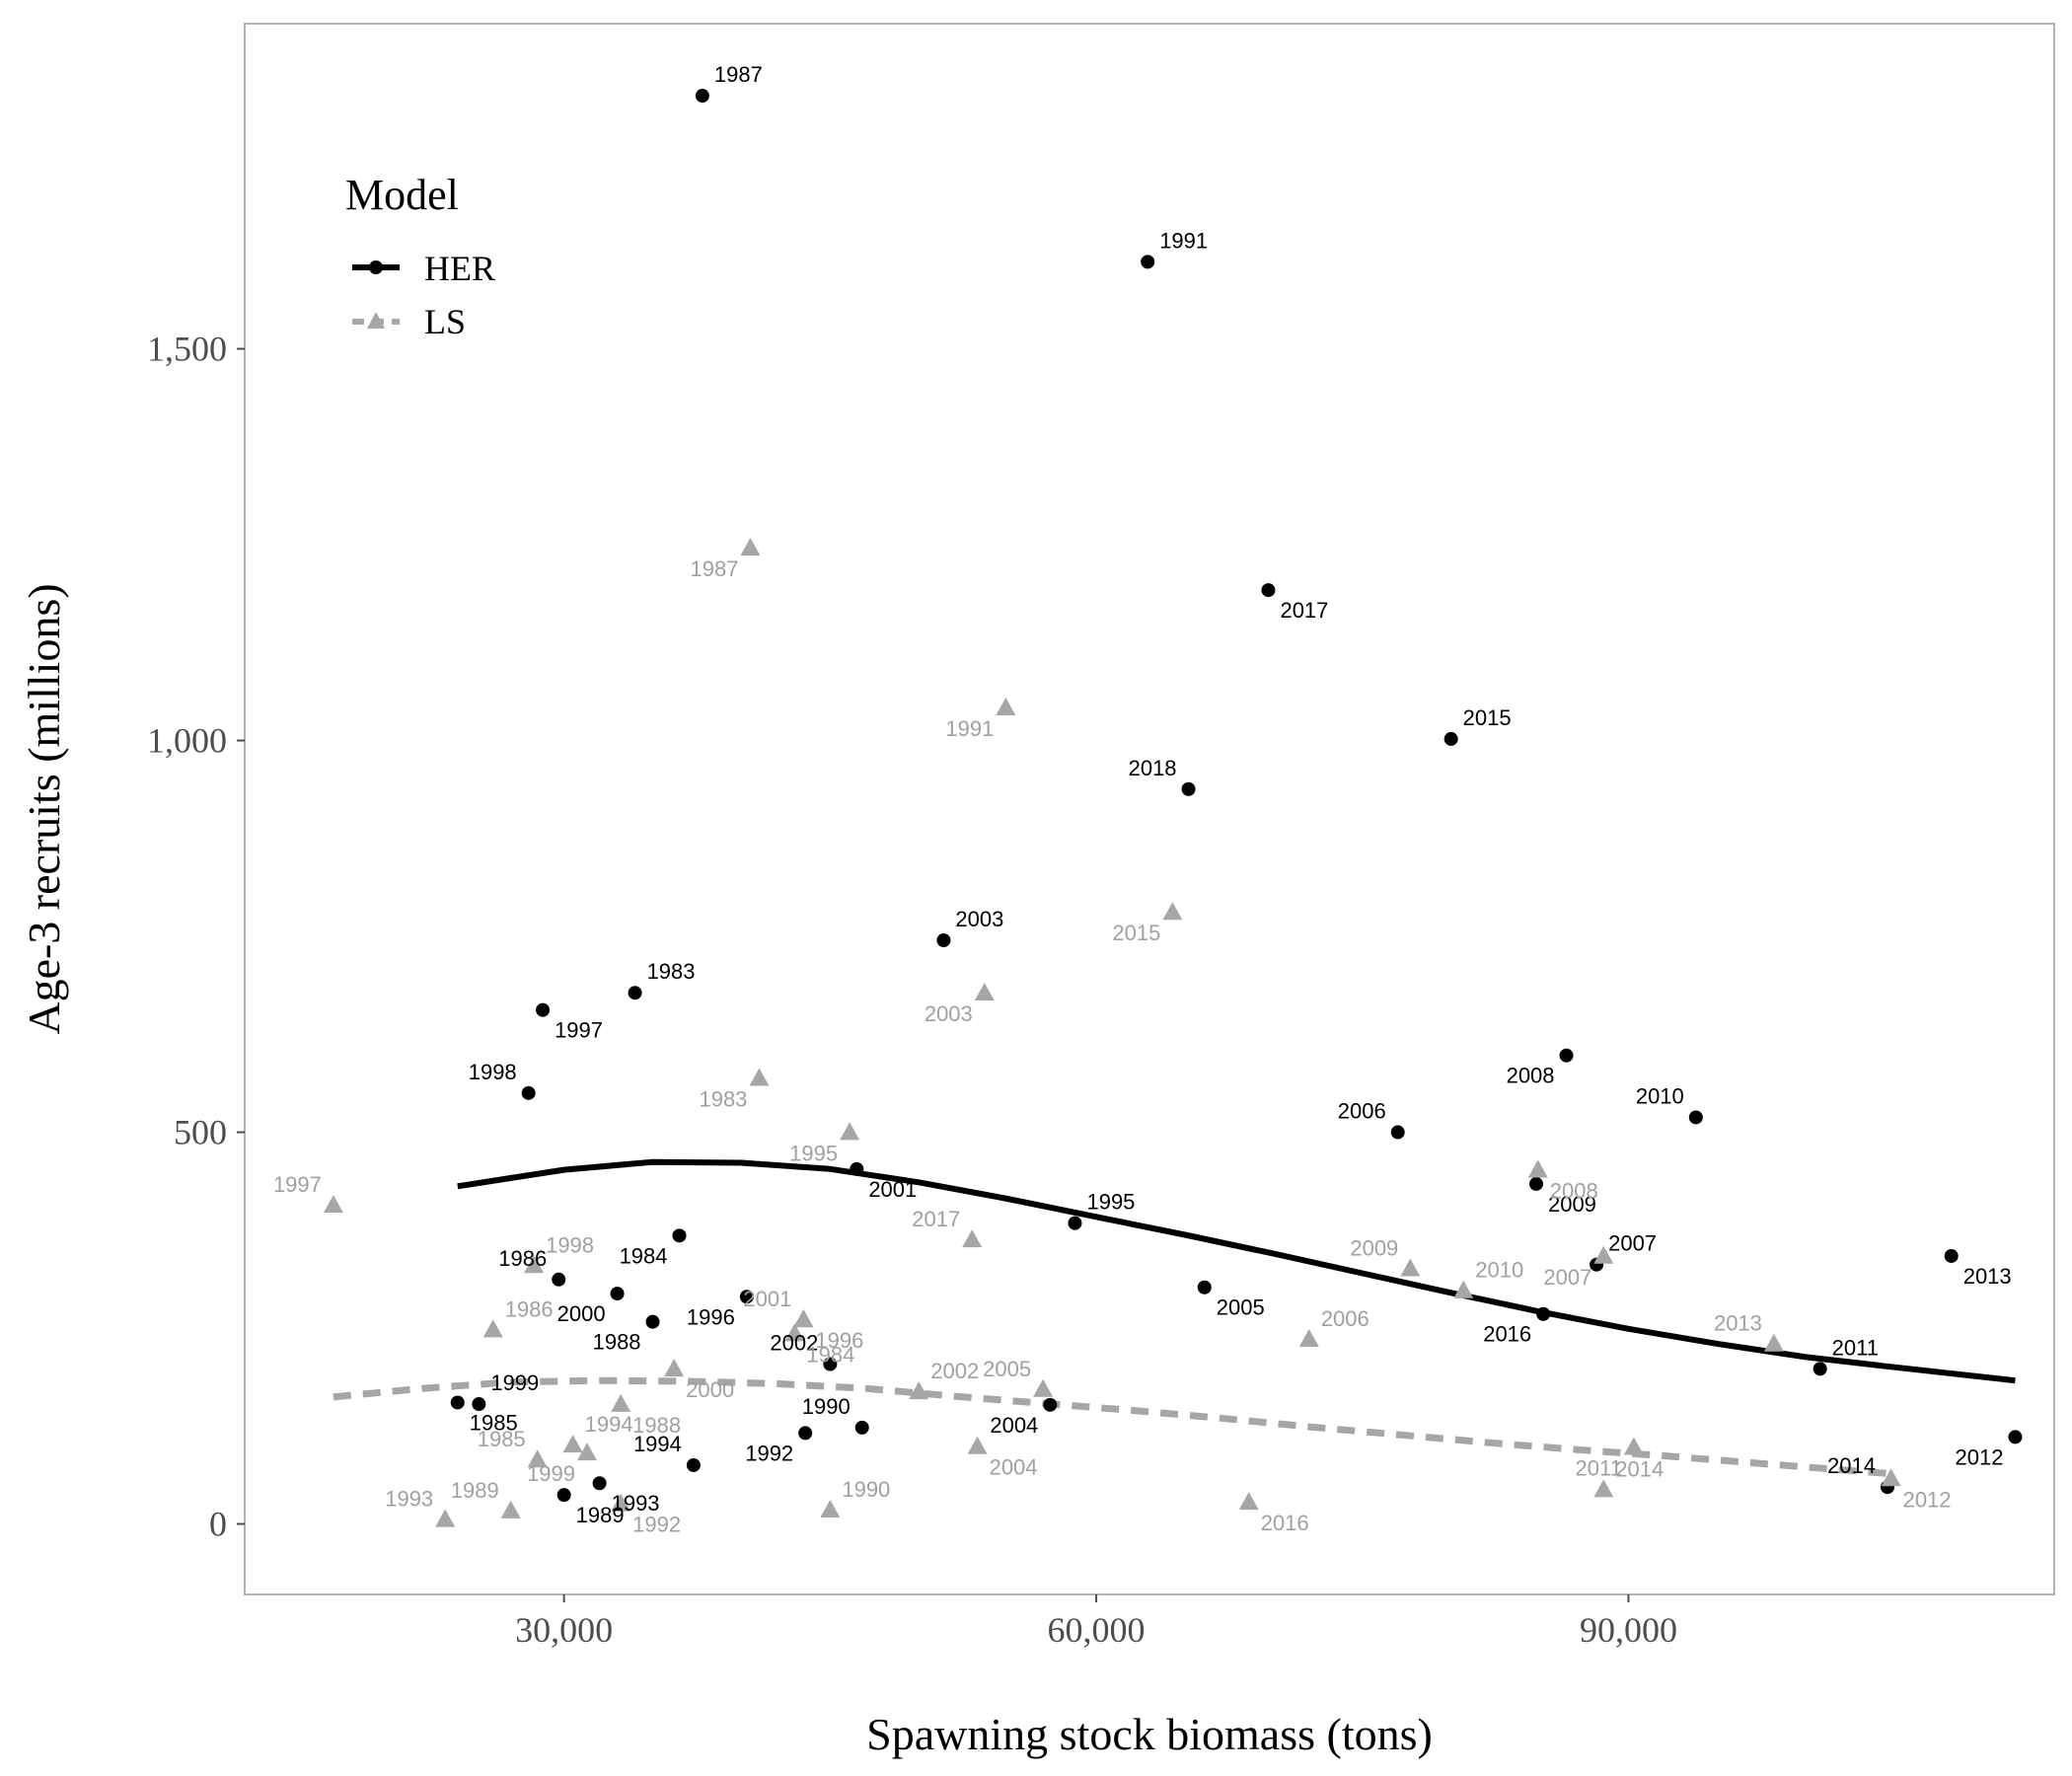 The image size is (2072, 1776). What do you see at coordinates (658, 1444) in the screenshot?
I see `point-label-her-1994: 1994` at bounding box center [658, 1444].